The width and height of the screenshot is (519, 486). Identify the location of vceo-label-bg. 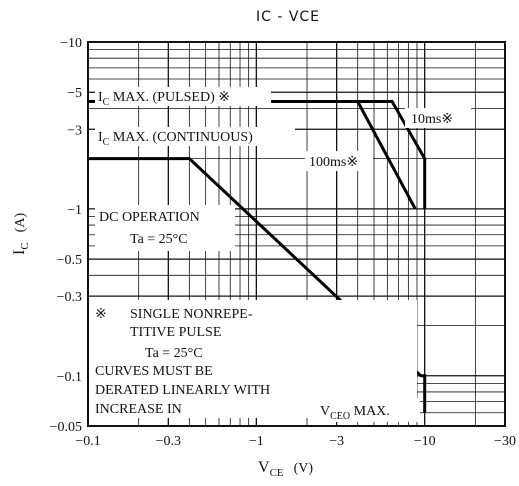
(368, 410).